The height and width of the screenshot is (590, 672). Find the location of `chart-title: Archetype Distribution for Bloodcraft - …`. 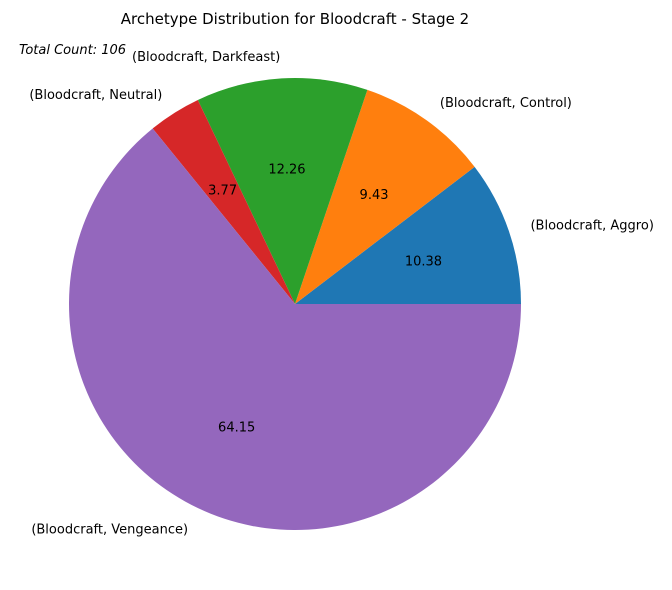

chart-title: Archetype Distribution for Bloodcraft - … is located at coordinates (295, 19).